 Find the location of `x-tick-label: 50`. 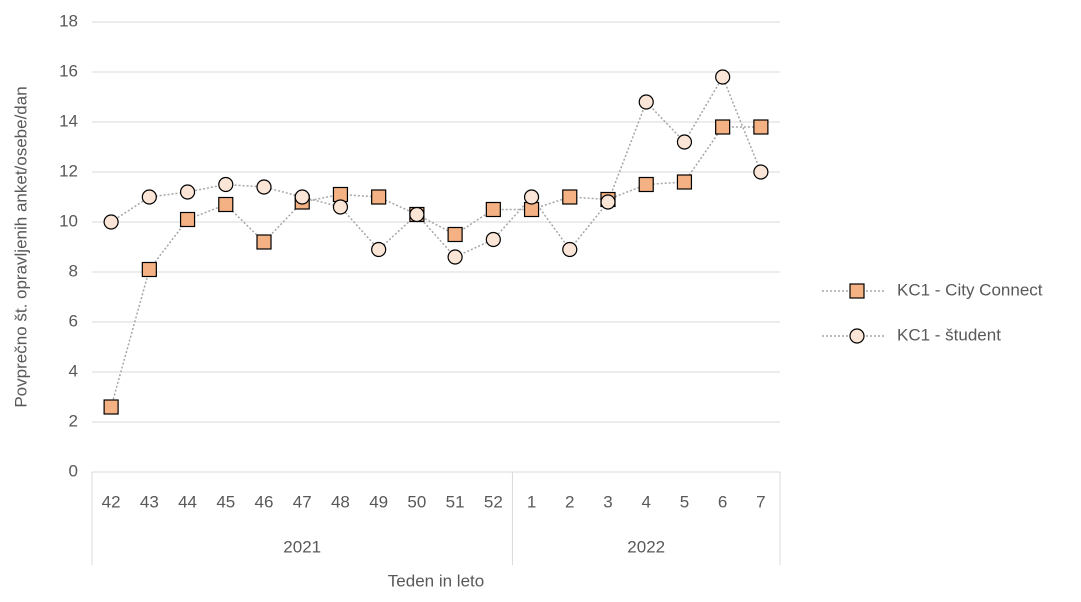

x-tick-label: 50 is located at coordinates (416, 501).